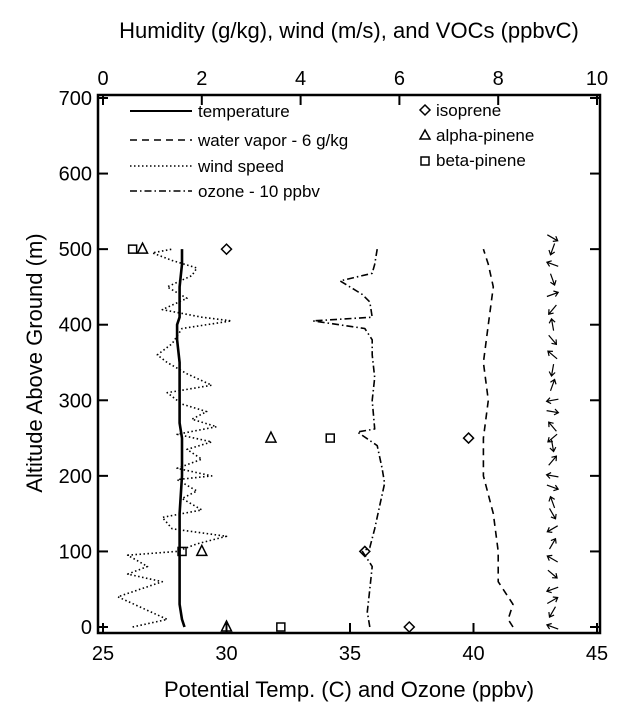 This screenshot has width=634, height=703. I want to click on y-tick-label: 700, so click(75, 99).